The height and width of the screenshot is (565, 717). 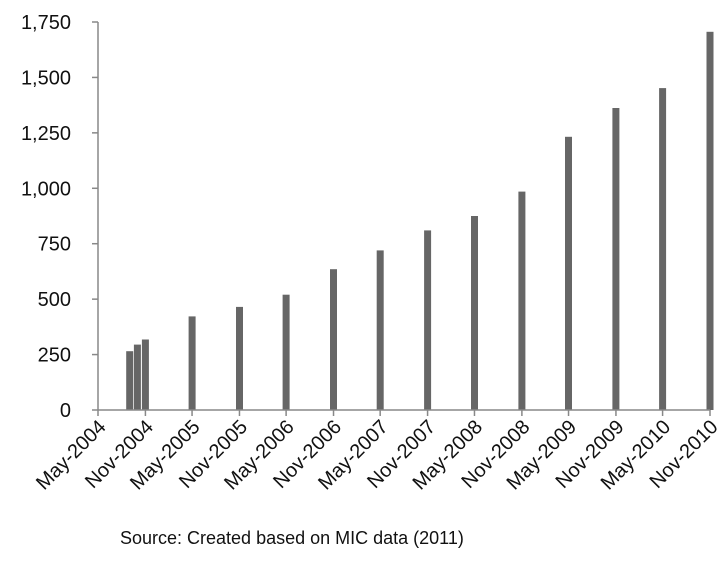 I want to click on y-tick-label: 750, so click(x=54, y=245).